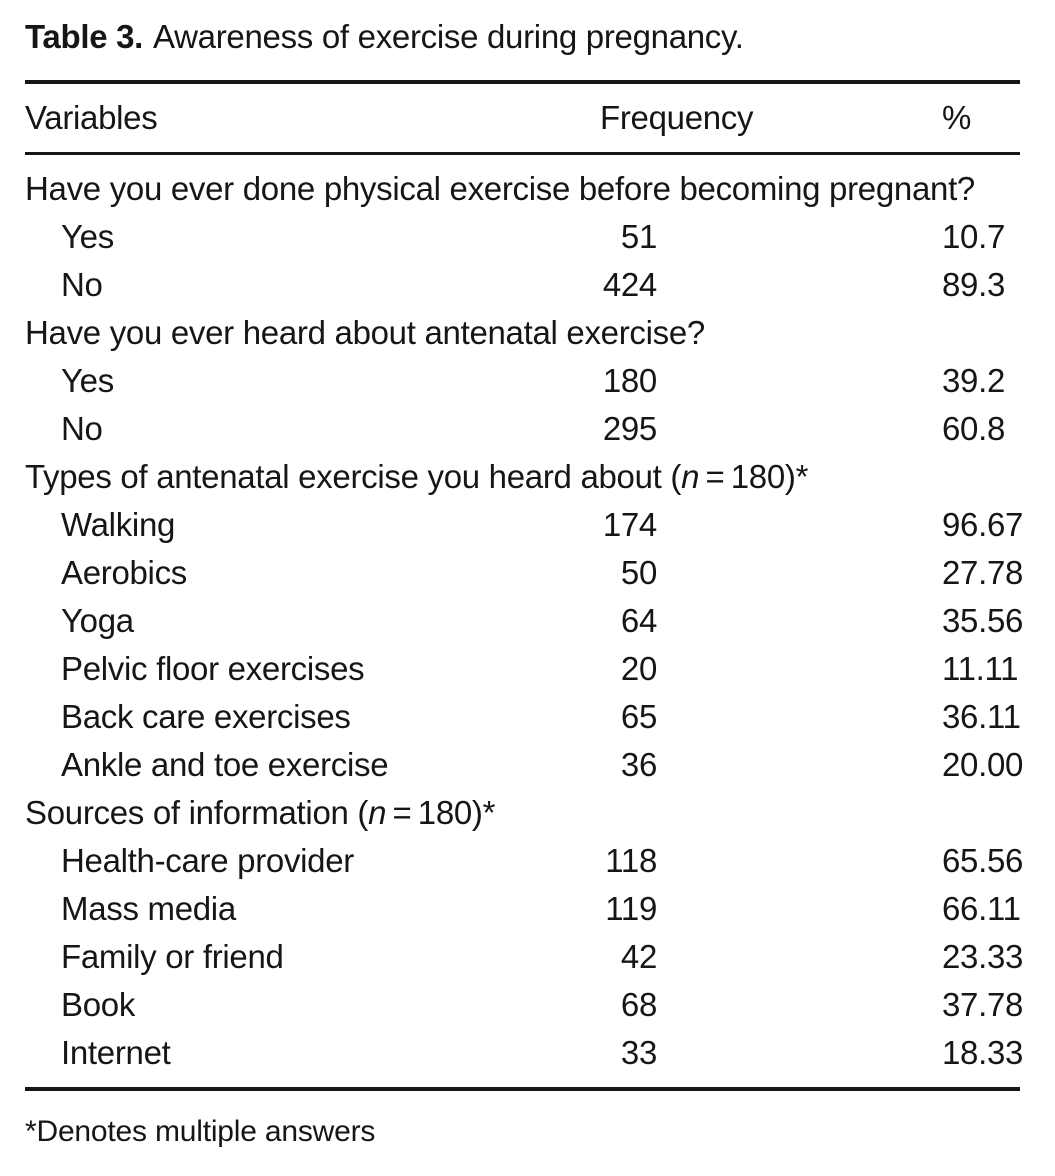 Image resolution: width=1055 pixels, height=1176 pixels. Describe the element at coordinates (974, 428) in the screenshot. I see `cell-percent: 60.8` at that location.